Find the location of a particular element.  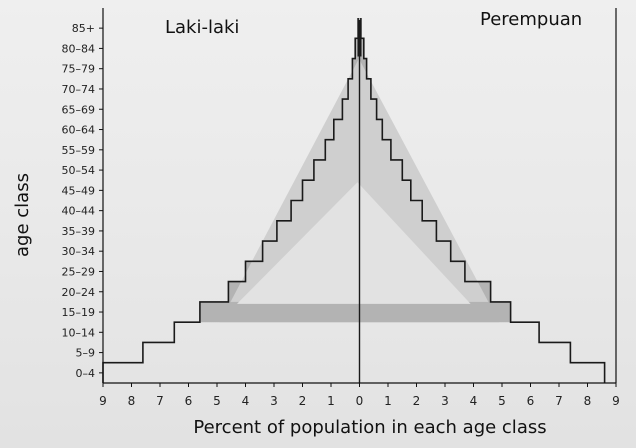

y-tick-label: 75–79 is located at coordinates (79, 69).